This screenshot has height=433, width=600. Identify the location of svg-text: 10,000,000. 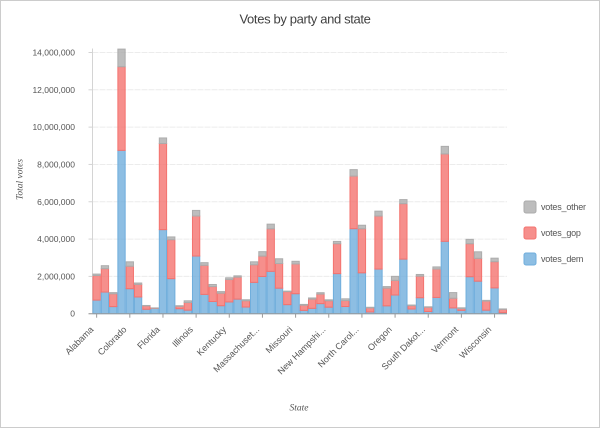
(53, 127).